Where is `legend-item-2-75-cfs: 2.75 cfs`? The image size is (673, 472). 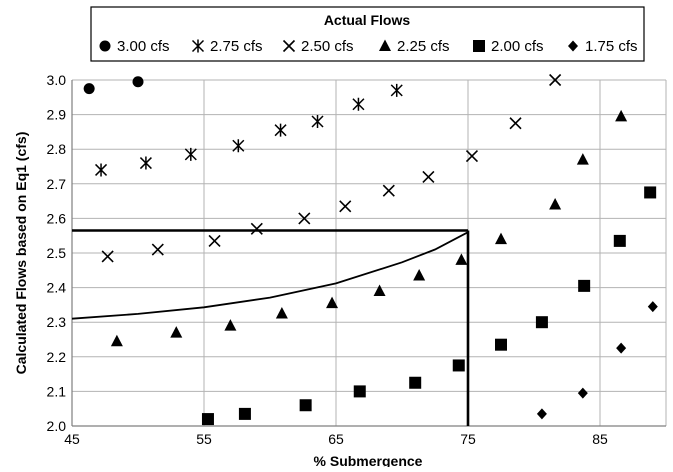
legend-item-2-75-cfs: 2.75 cfs is located at coordinates (227, 46).